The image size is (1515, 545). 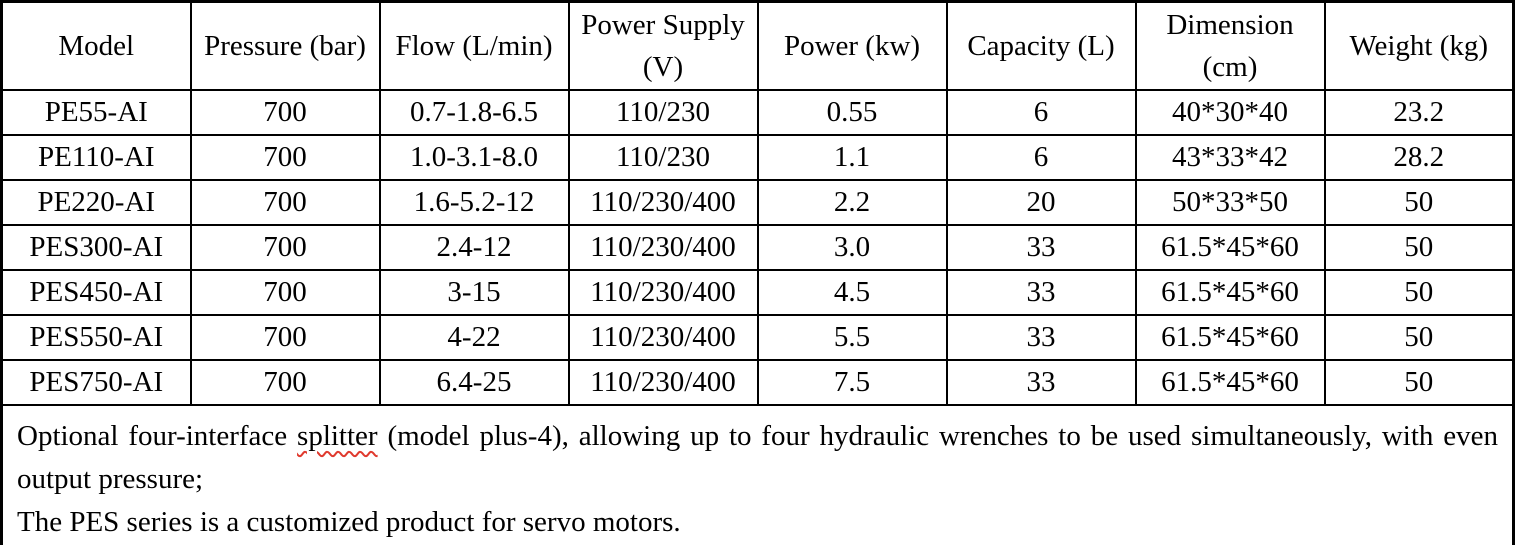 I want to click on cell-weight: 28.2, so click(x=1419, y=157).